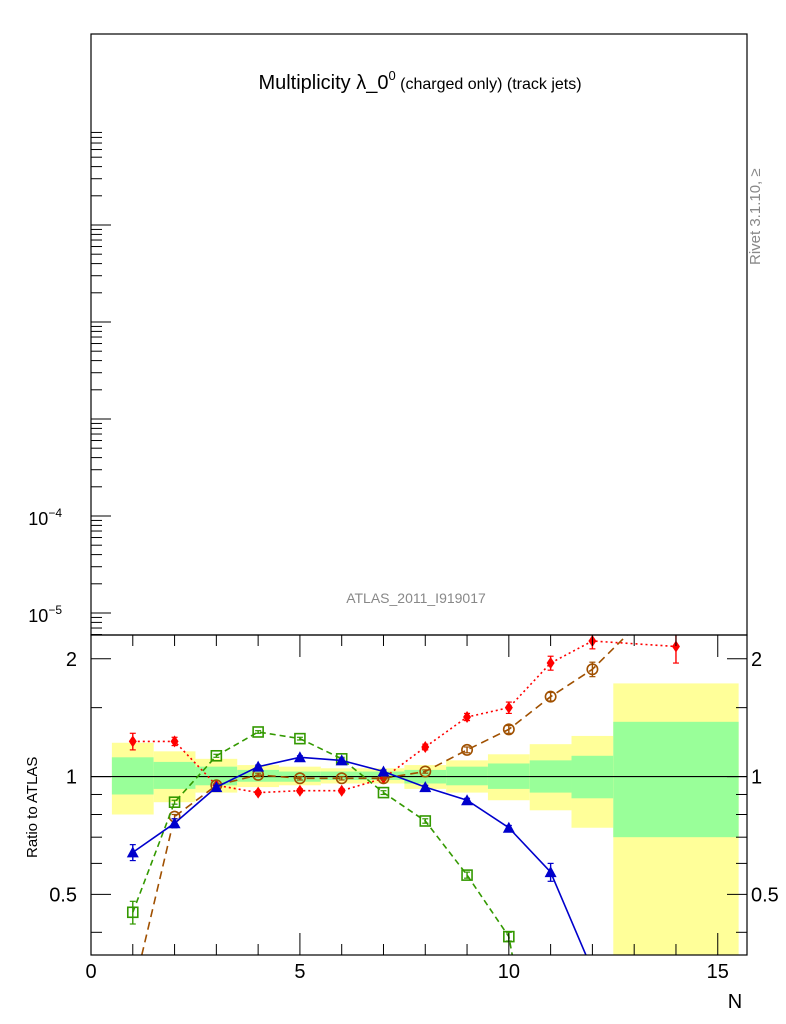 This screenshot has height=1024, width=786. I want to click on y-tick-label-left: 2, so click(71, 660).